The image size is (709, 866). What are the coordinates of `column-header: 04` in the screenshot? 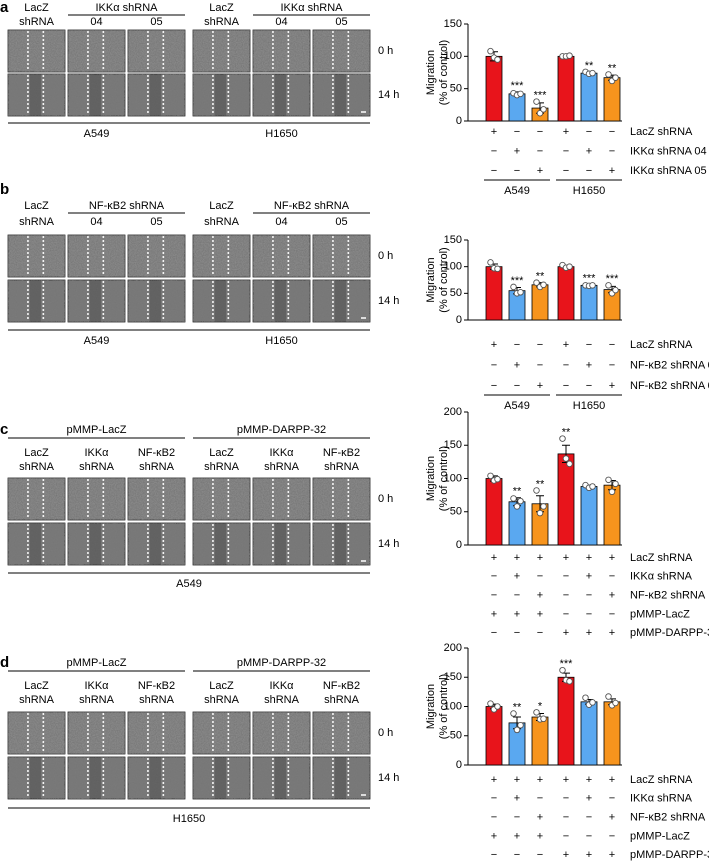 It's located at (281, 22).